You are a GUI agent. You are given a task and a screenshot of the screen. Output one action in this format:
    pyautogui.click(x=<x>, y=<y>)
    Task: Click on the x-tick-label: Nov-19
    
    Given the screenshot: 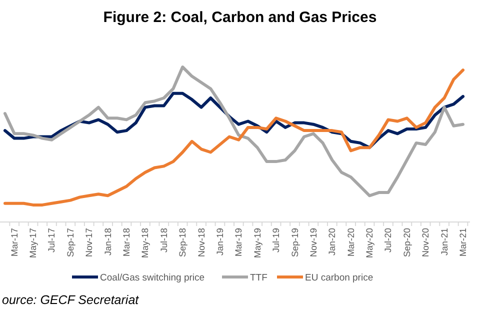 What is the action you would take?
    pyautogui.click(x=313, y=243)
    